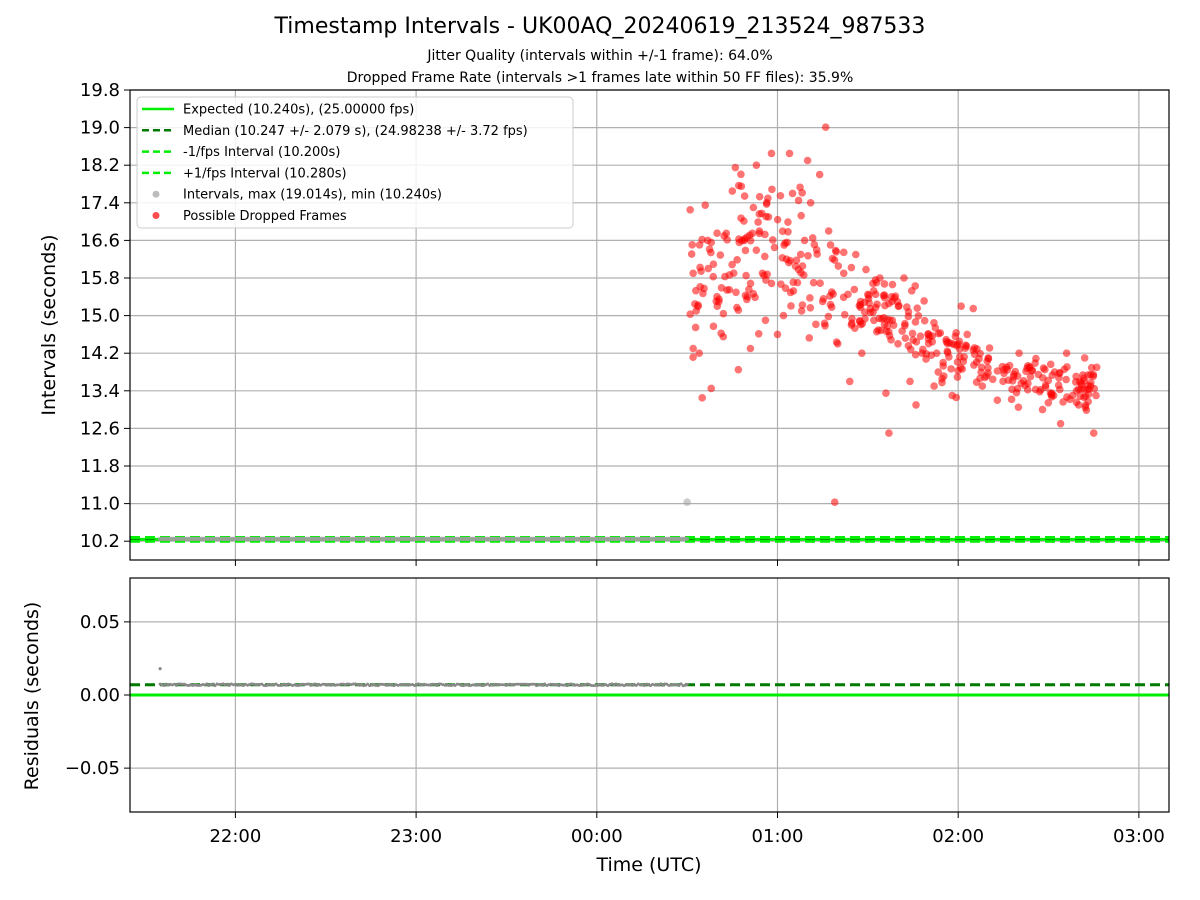 The width and height of the screenshot is (1200, 900). I want to click on y-tick-label: 19.0, so click(100, 128).